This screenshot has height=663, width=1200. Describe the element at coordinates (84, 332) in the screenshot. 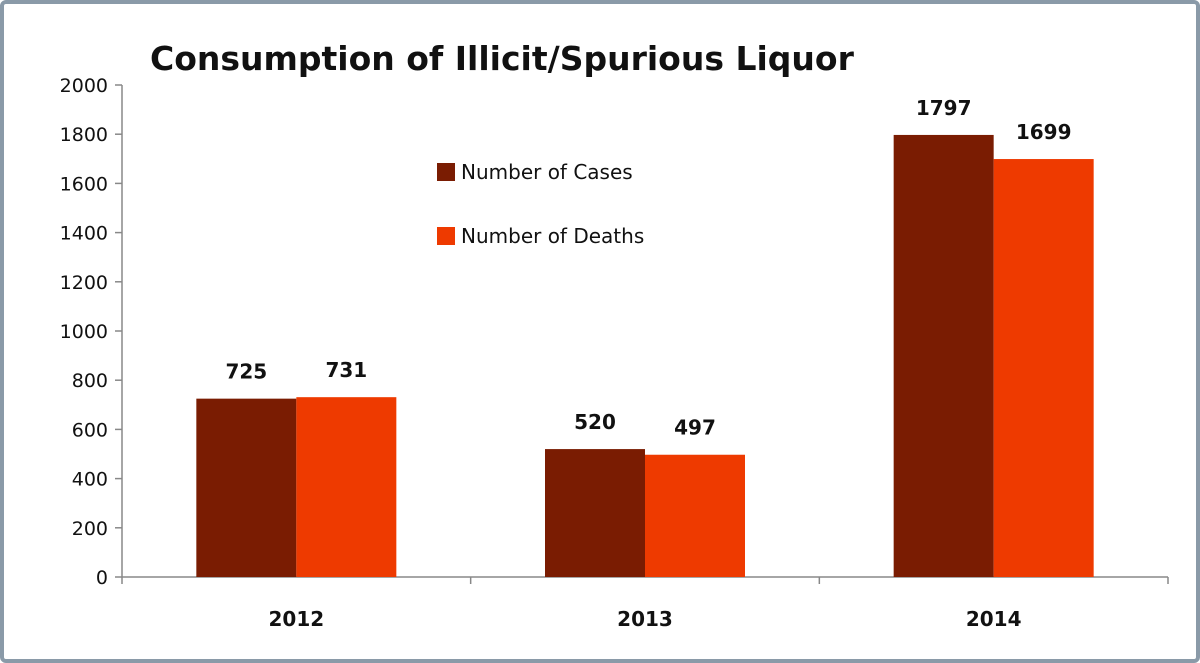

I see `y-tick-label: 1000` at that location.